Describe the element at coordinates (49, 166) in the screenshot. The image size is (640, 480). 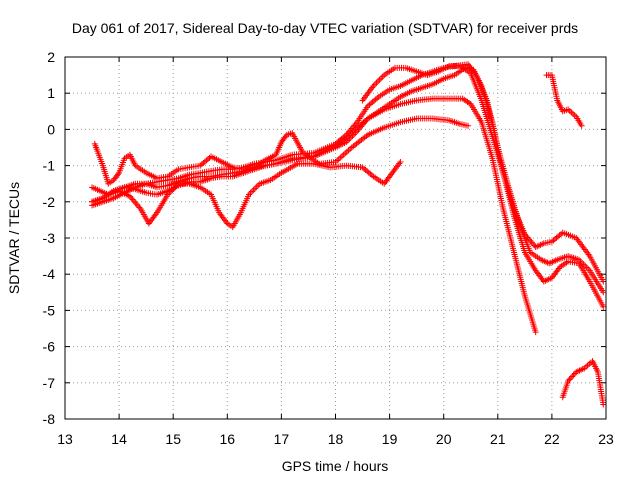
I see `y-tick-label: -1` at that location.